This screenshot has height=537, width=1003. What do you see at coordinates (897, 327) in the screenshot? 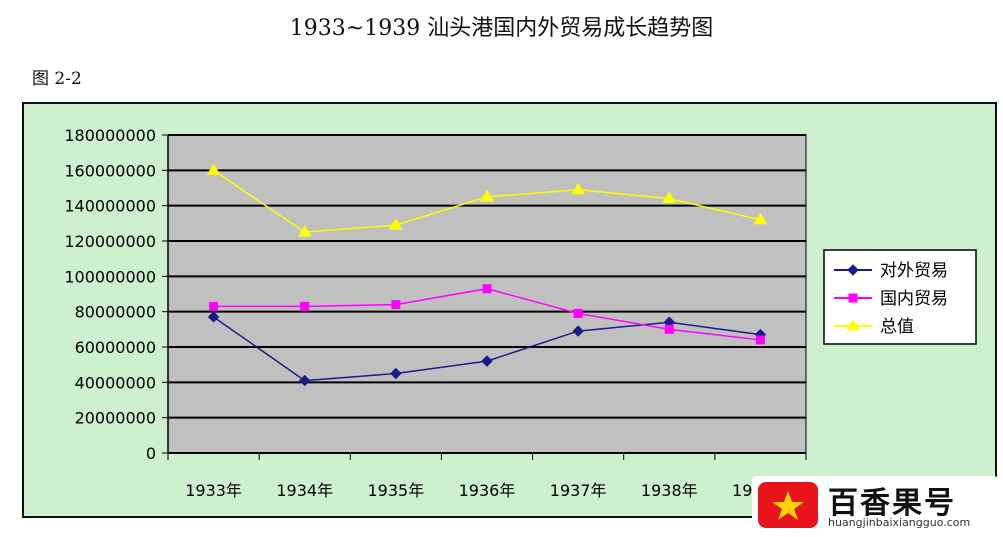
I see `legend-label-3: 总值` at bounding box center [897, 327].